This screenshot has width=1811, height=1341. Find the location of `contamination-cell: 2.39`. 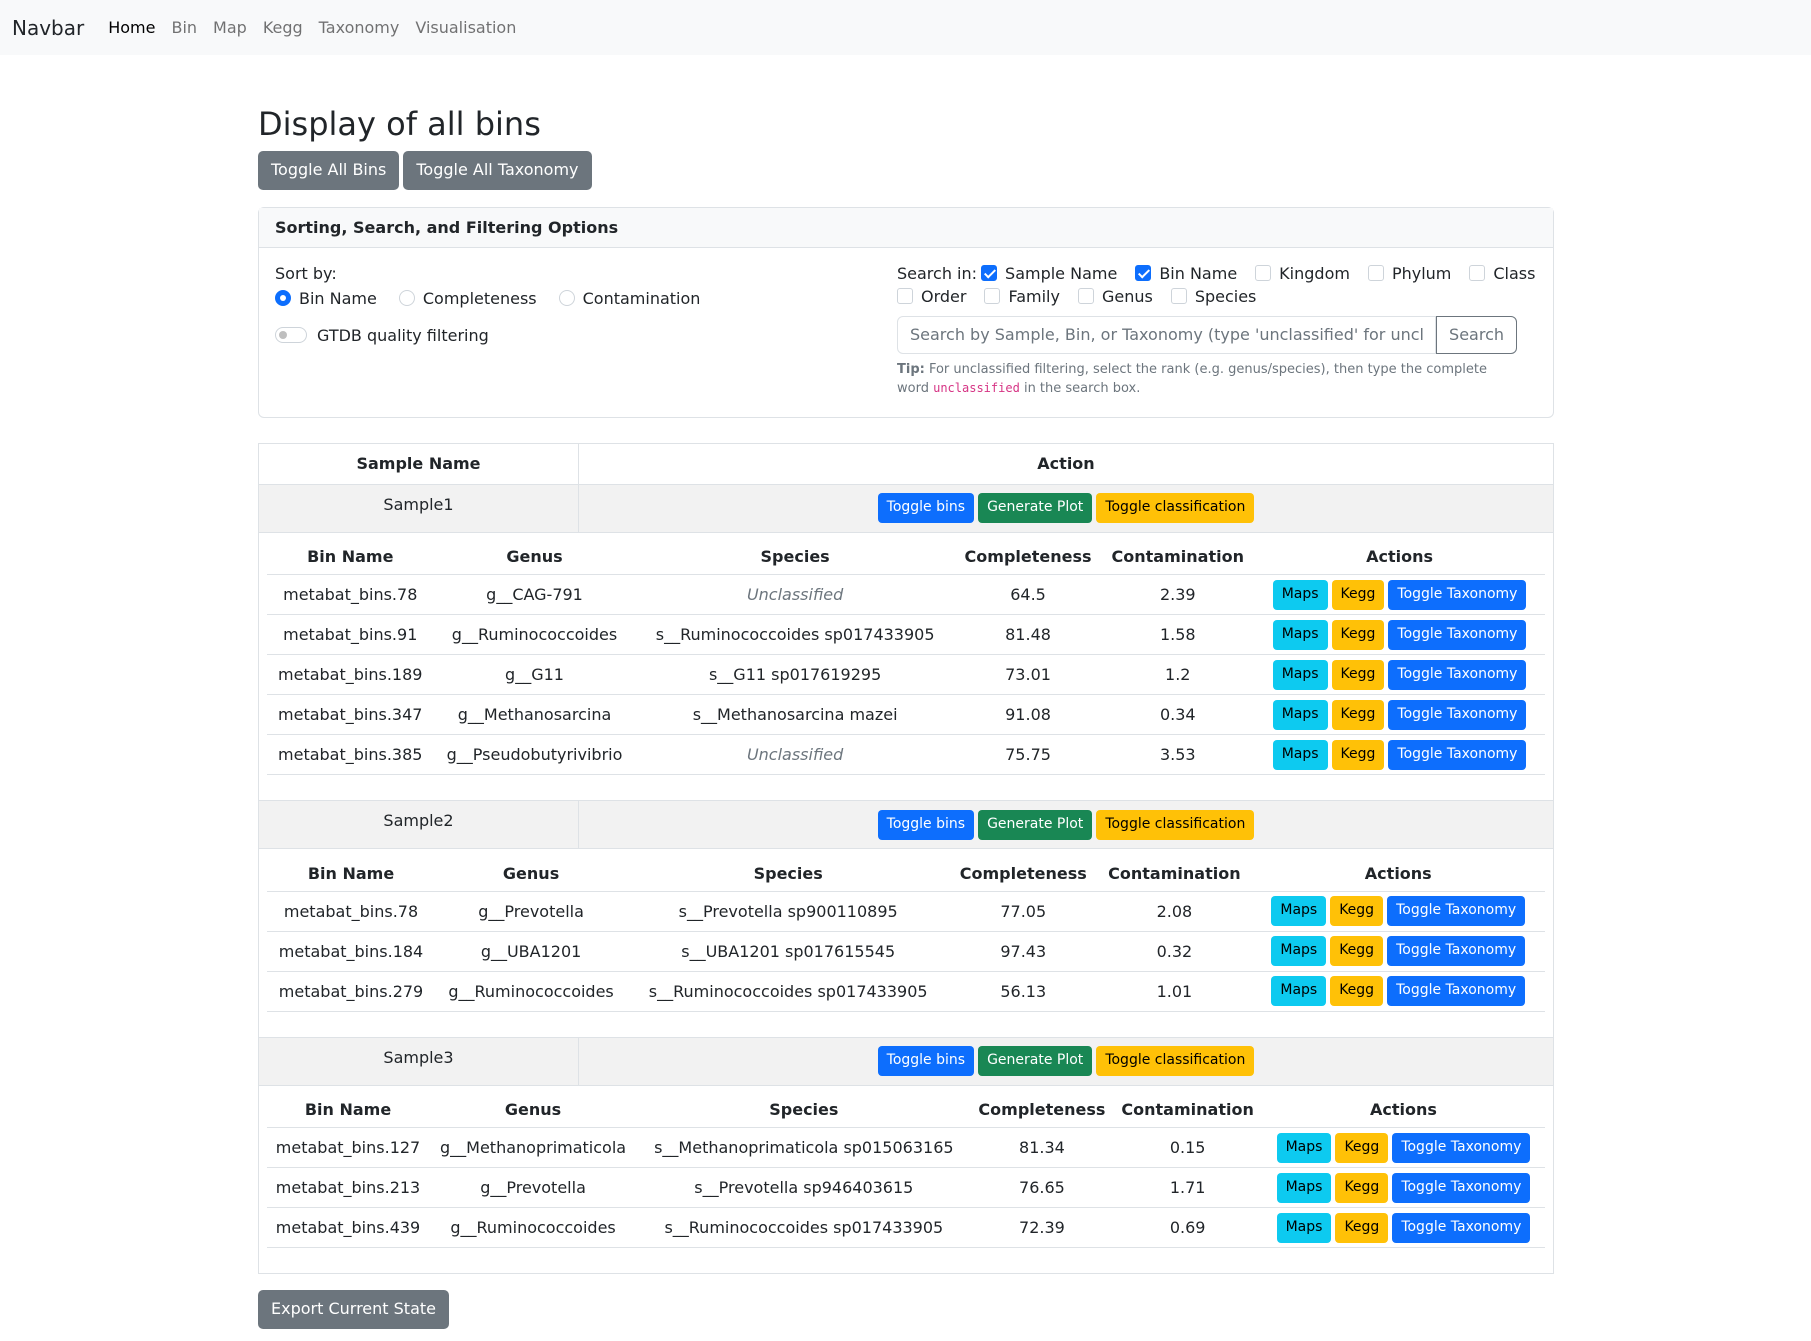

contamination-cell: 2.39 is located at coordinates (1178, 595).